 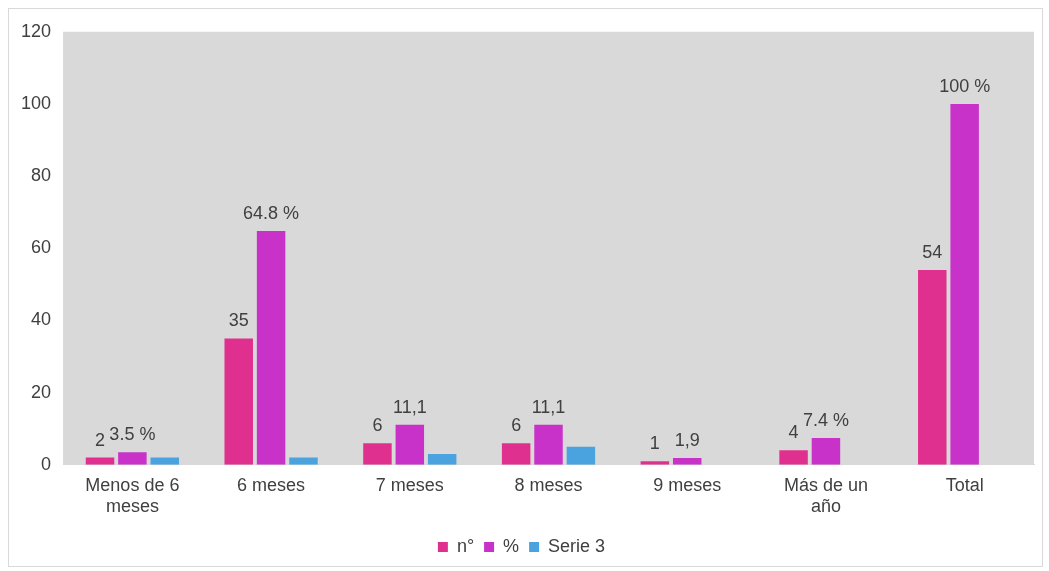 What do you see at coordinates (687, 439) in the screenshot?
I see `data-label: 1,9` at bounding box center [687, 439].